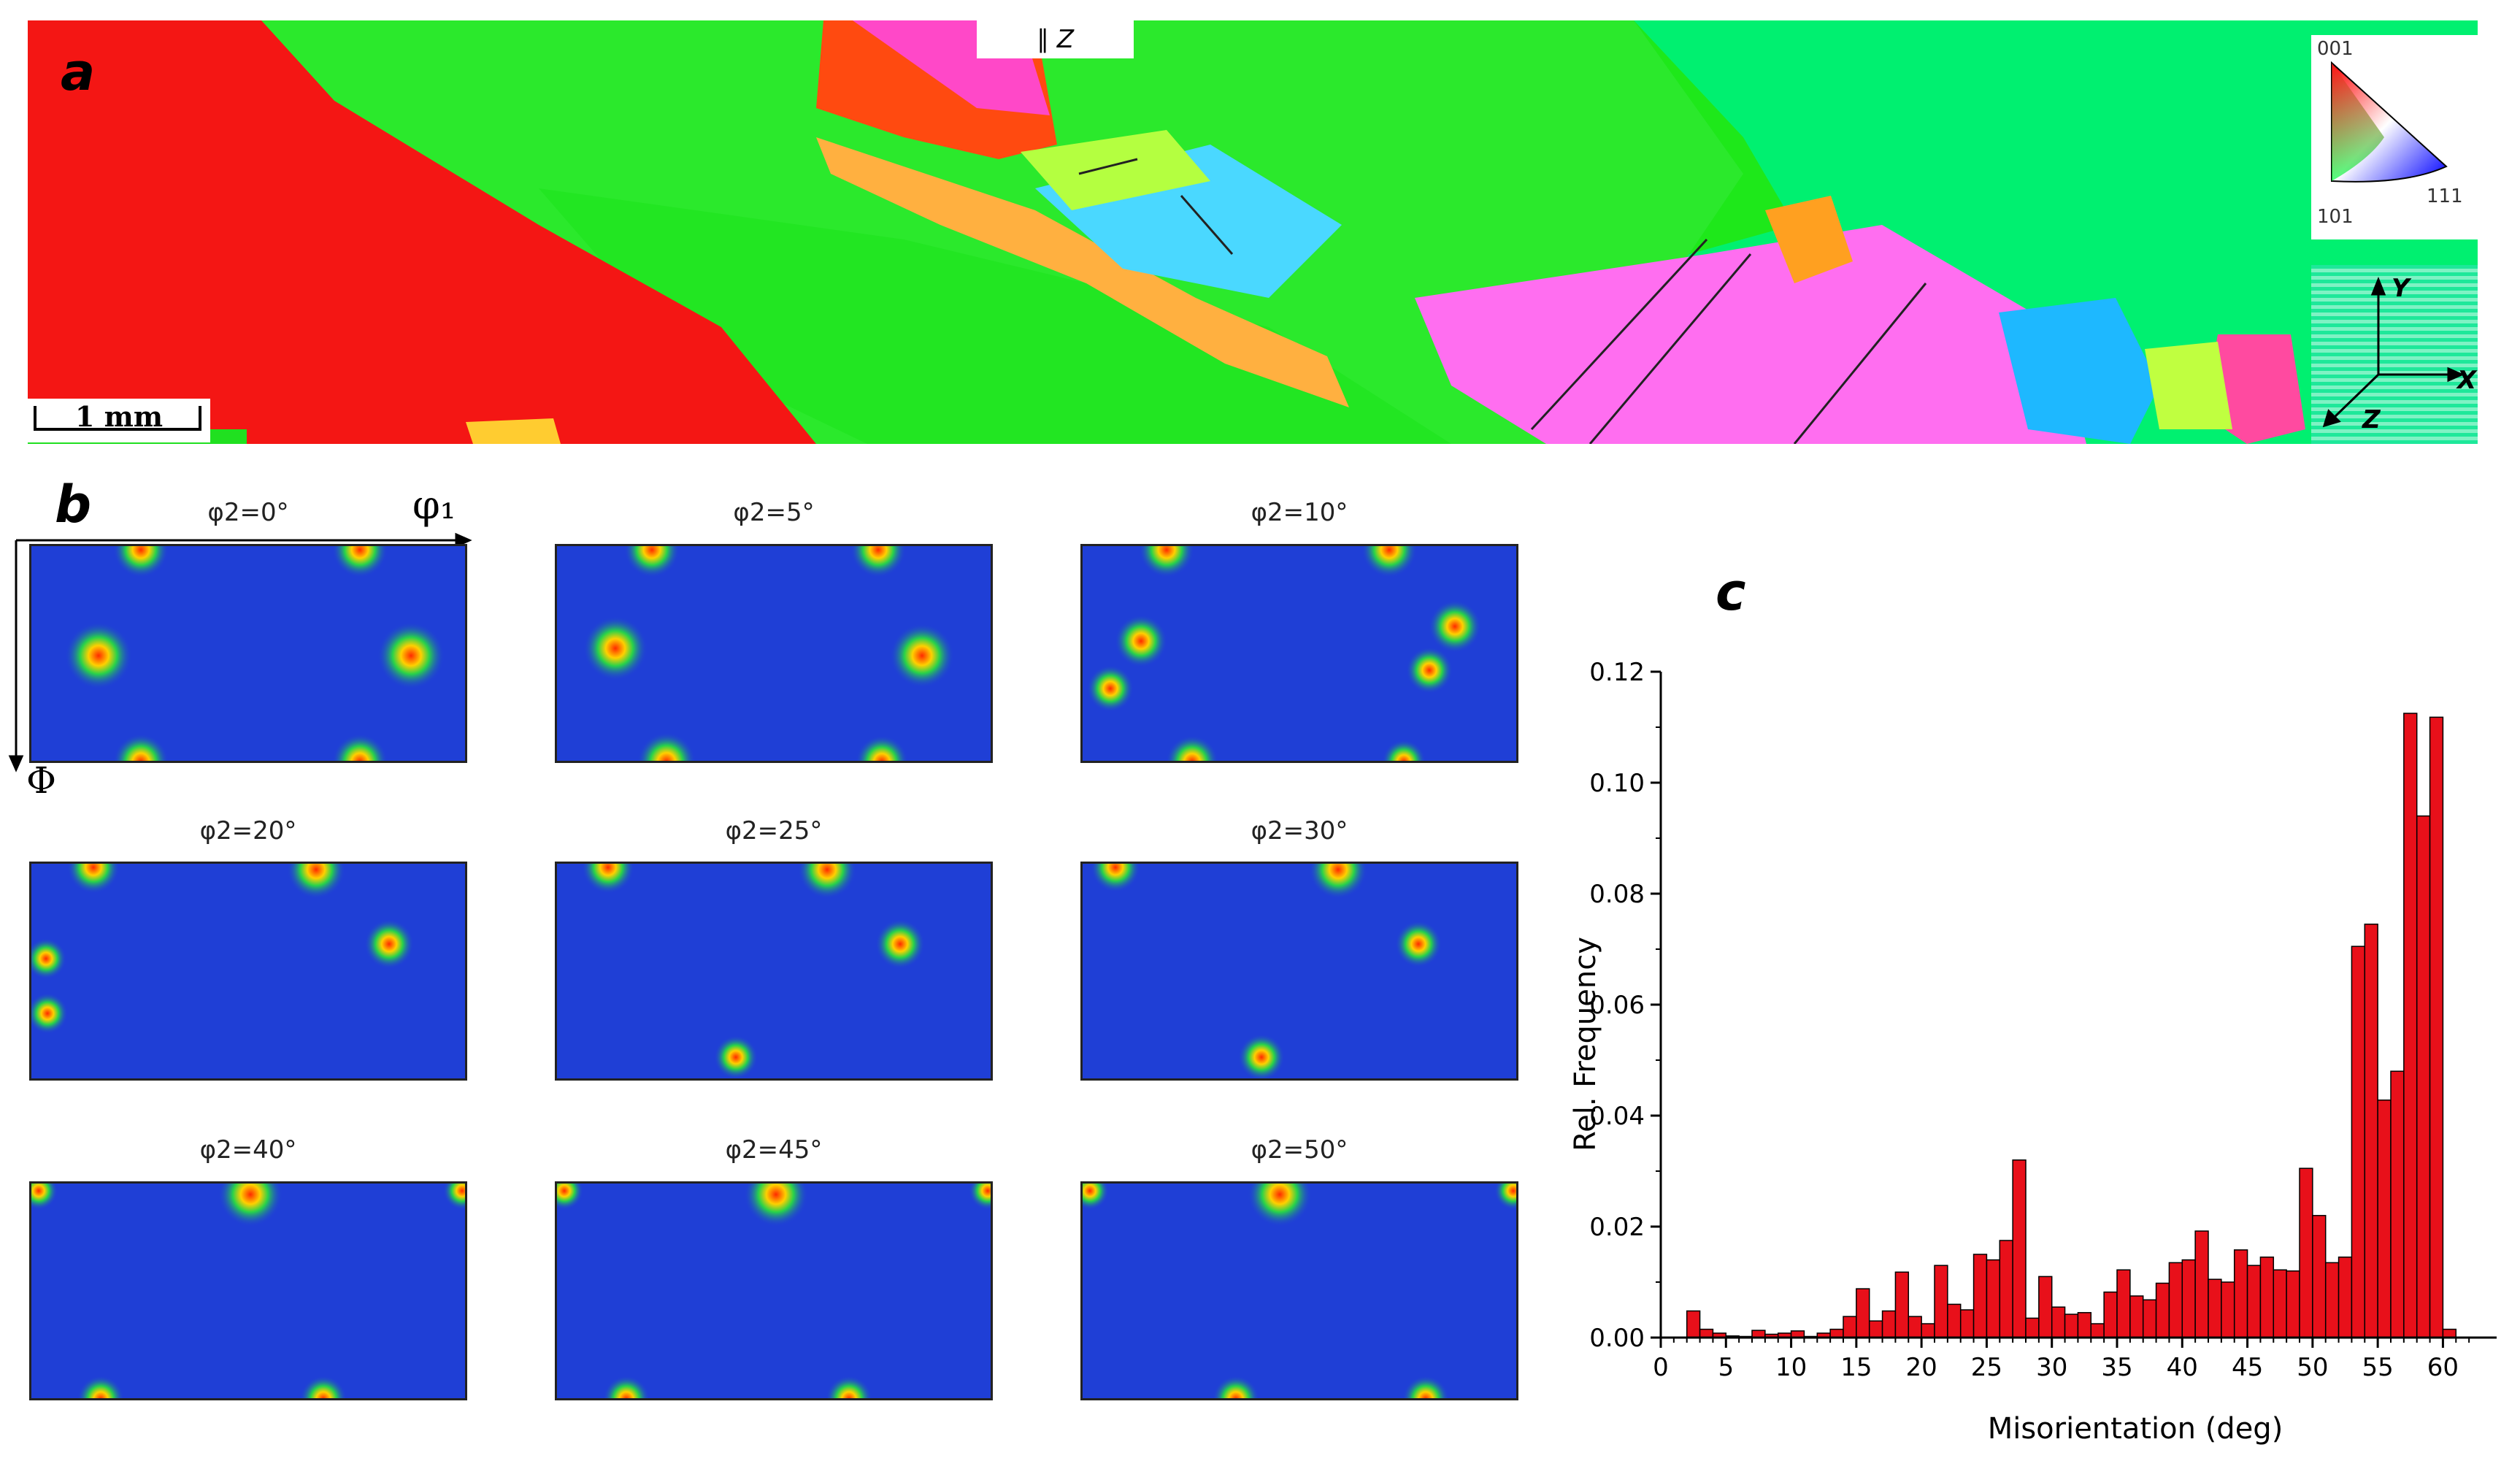  What do you see at coordinates (774, 1150) in the screenshot?
I see `odf-title-8: φ2=45°` at bounding box center [774, 1150].